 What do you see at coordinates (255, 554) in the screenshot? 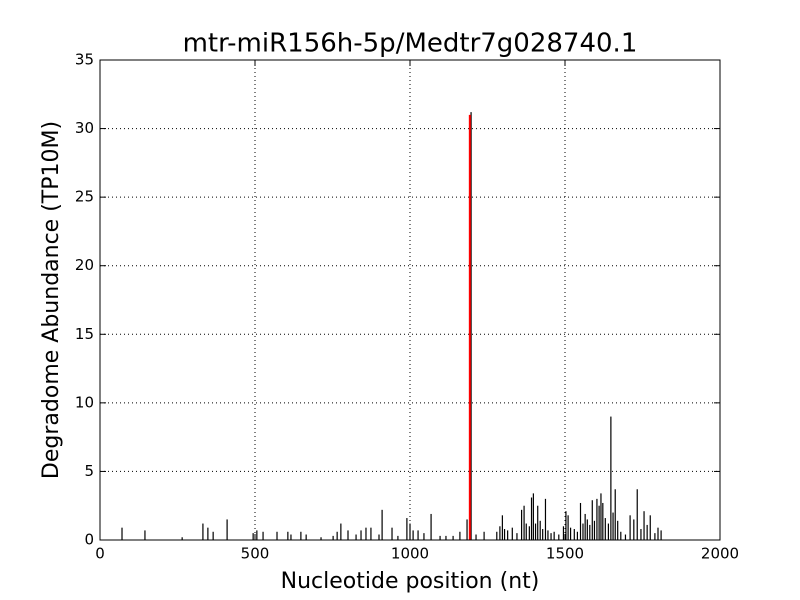
I see `x-tick-label: 500` at bounding box center [255, 554].